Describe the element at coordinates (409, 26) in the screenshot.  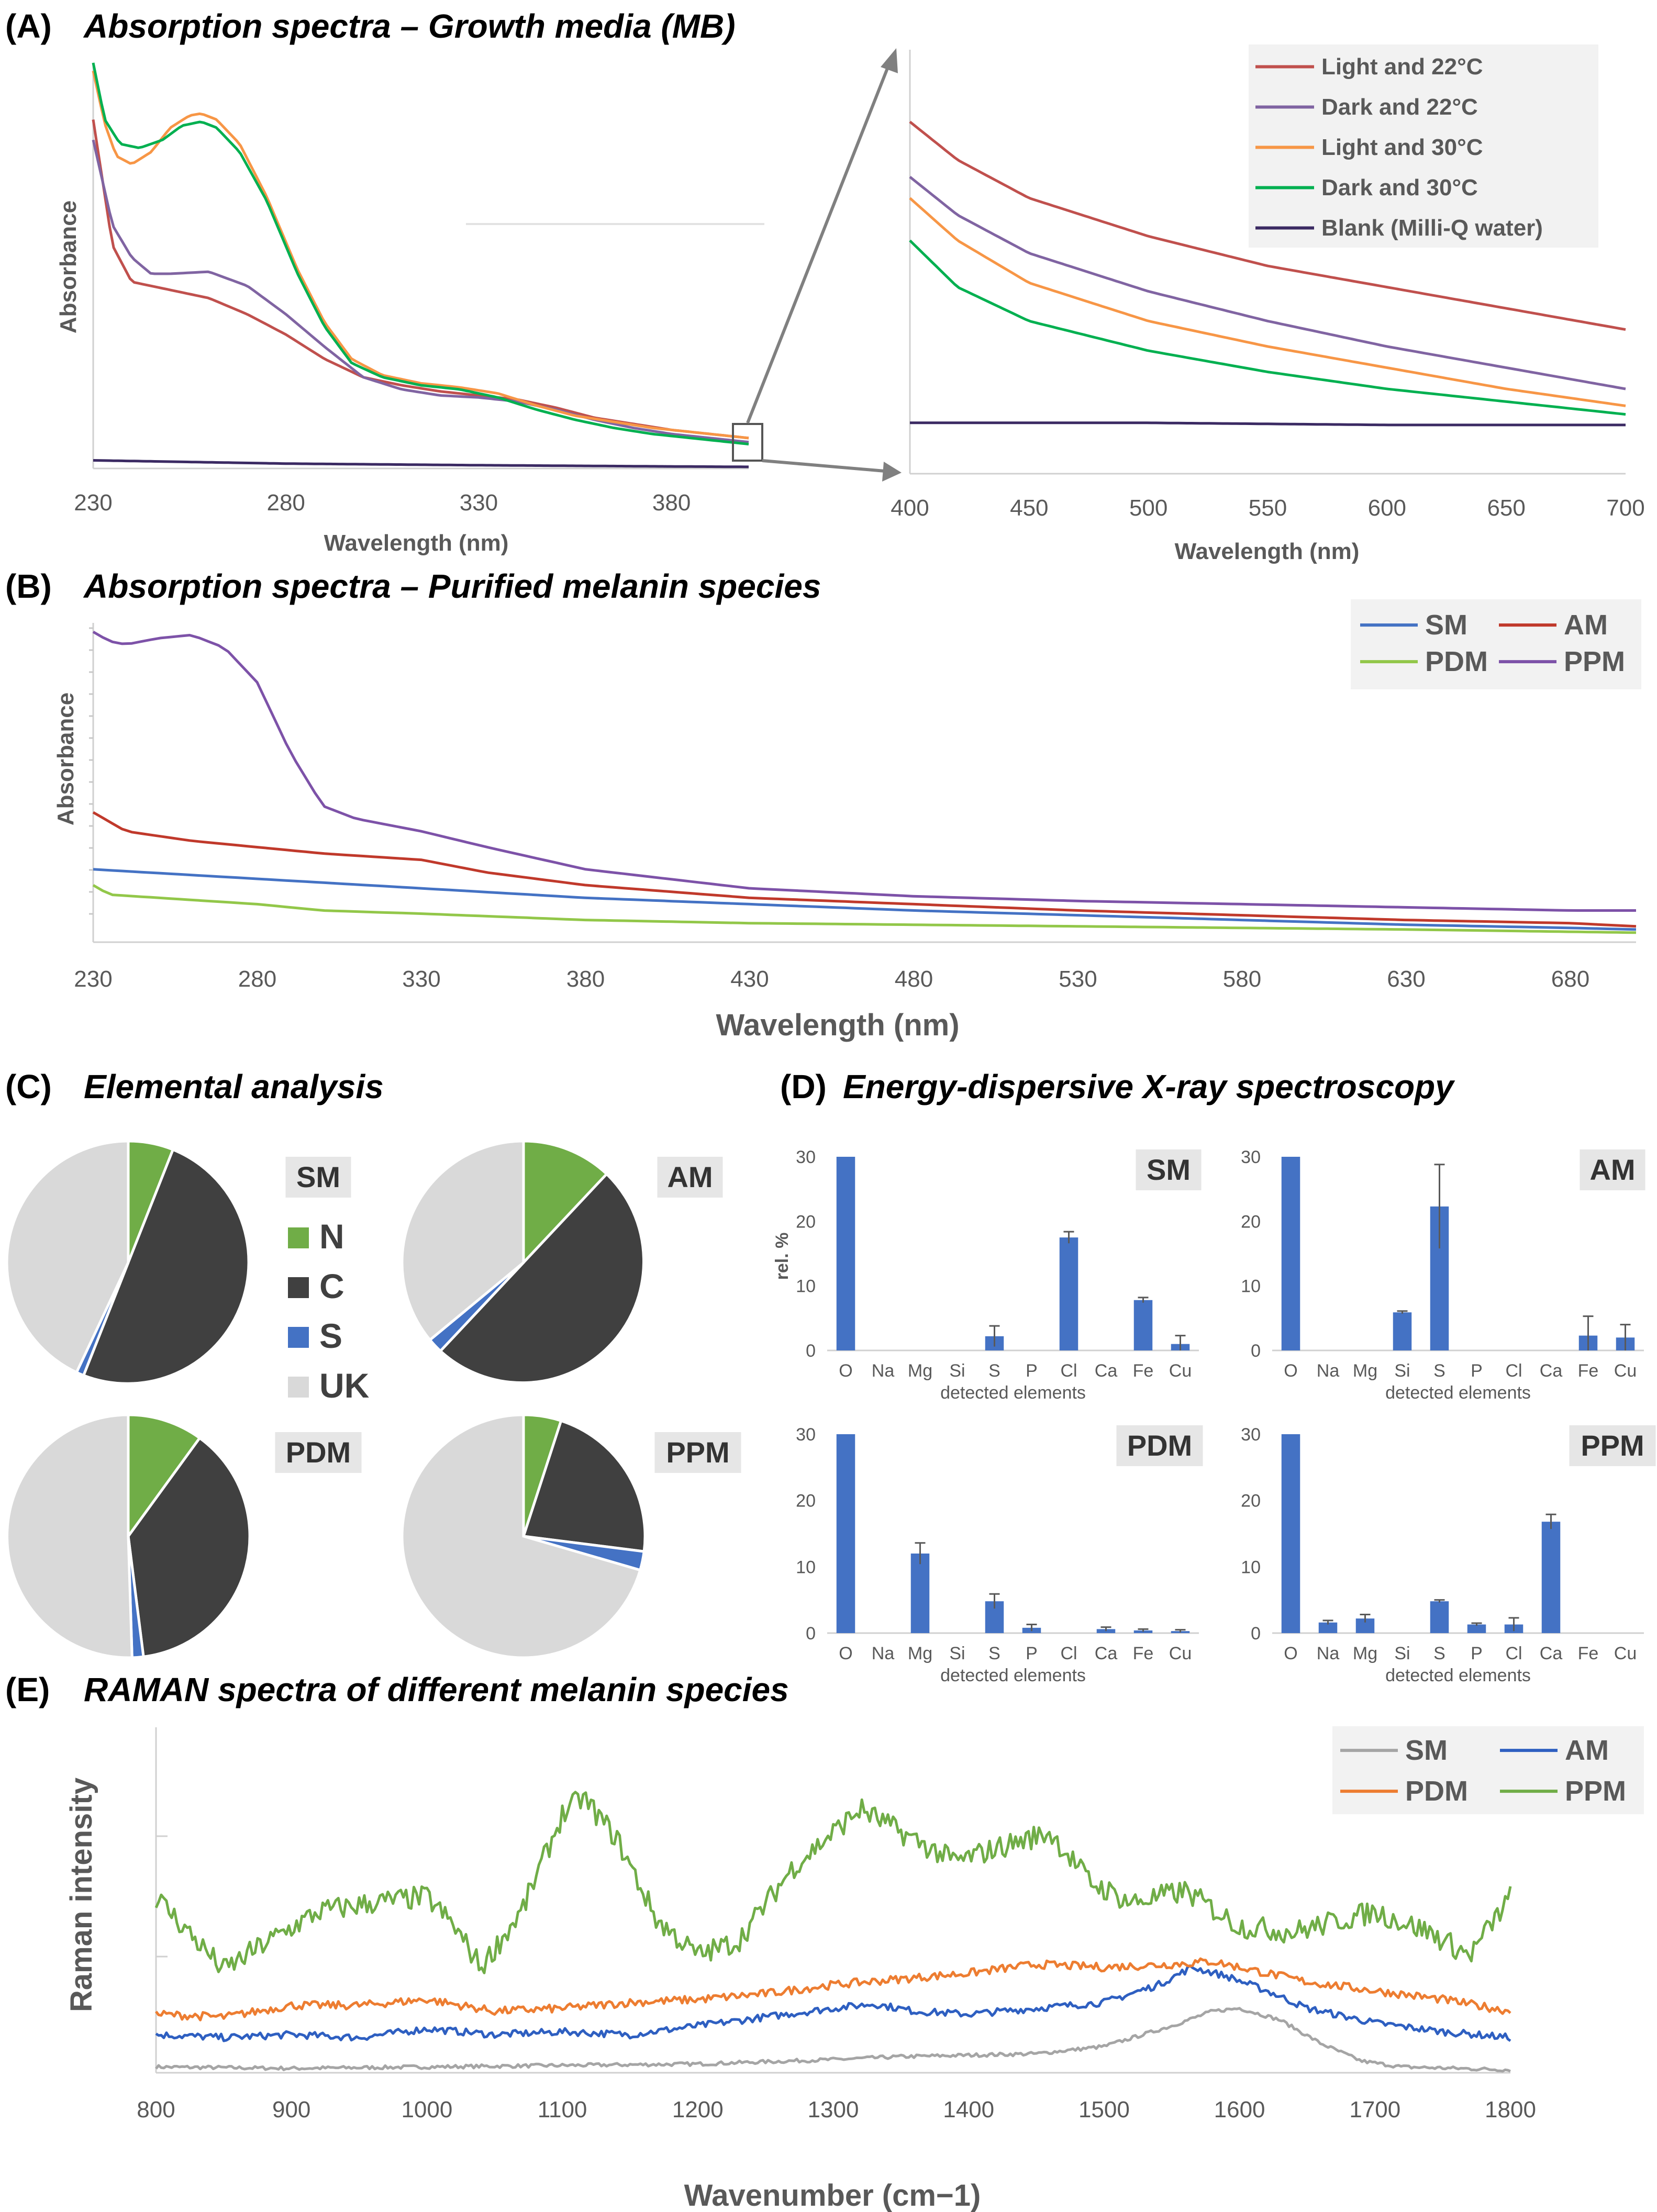
I see `panel-a-title: Absorption spectra – Growth media (MB)` at that location.